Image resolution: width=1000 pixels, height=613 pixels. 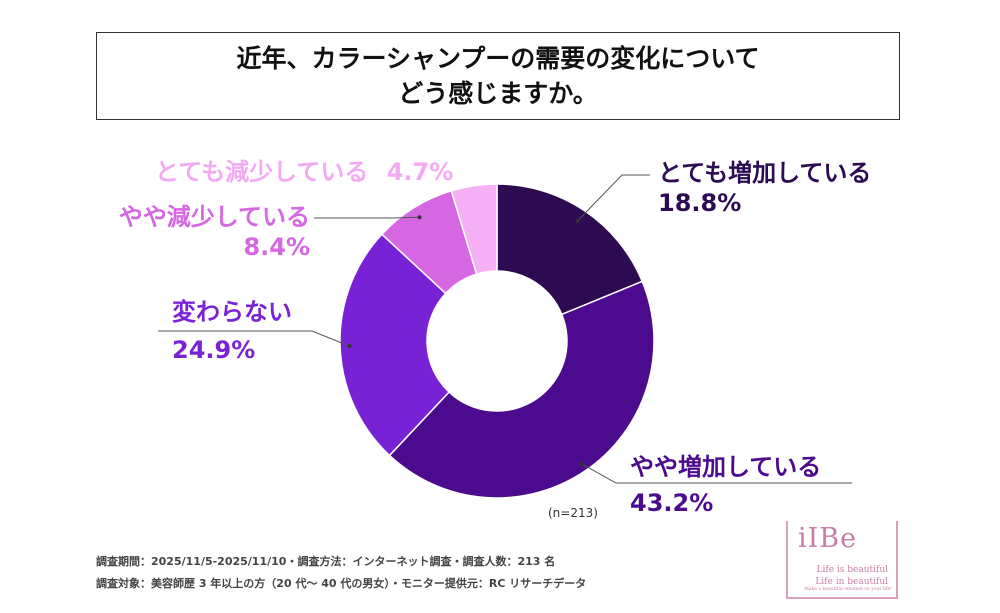 What do you see at coordinates (498, 93) in the screenshot?
I see `chart-title-line2: どう感じますか。` at bounding box center [498, 93].